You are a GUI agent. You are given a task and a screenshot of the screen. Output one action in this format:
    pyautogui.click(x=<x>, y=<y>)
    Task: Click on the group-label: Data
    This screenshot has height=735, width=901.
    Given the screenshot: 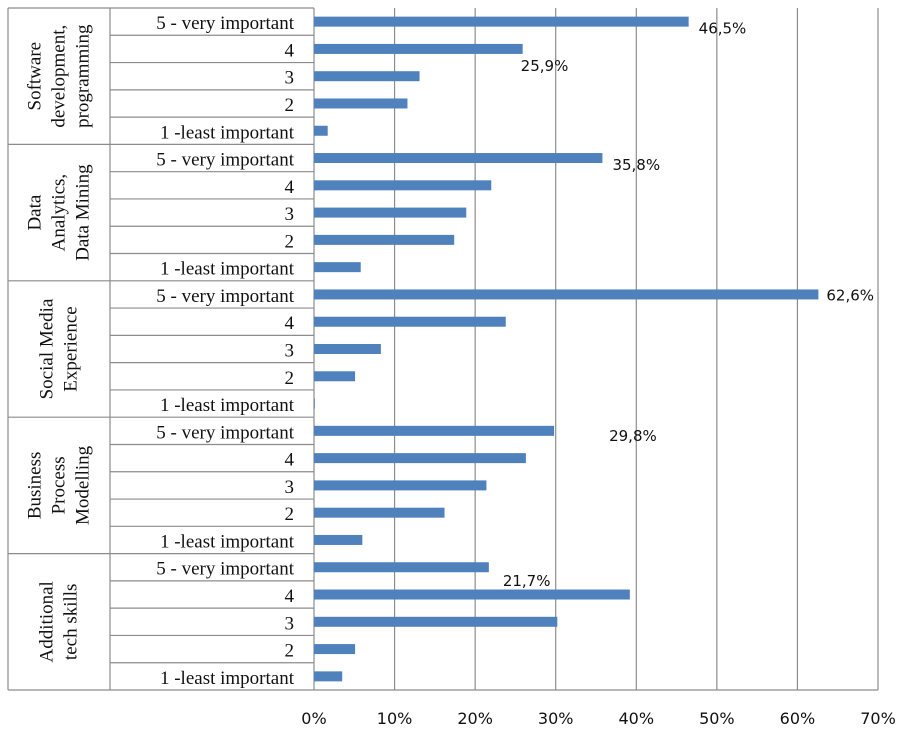 What is the action you would take?
    pyautogui.click(x=35, y=212)
    